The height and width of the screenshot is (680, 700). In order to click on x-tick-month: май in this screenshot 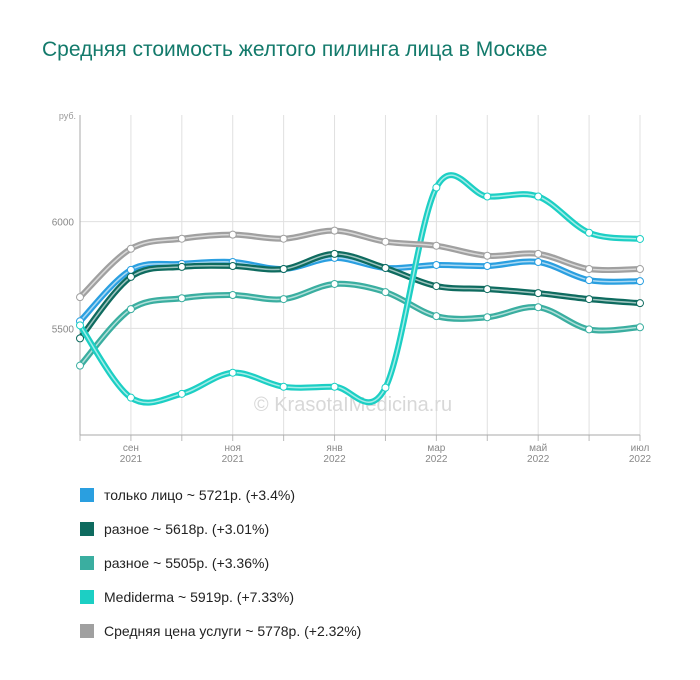, I will do `click(538, 448)`.